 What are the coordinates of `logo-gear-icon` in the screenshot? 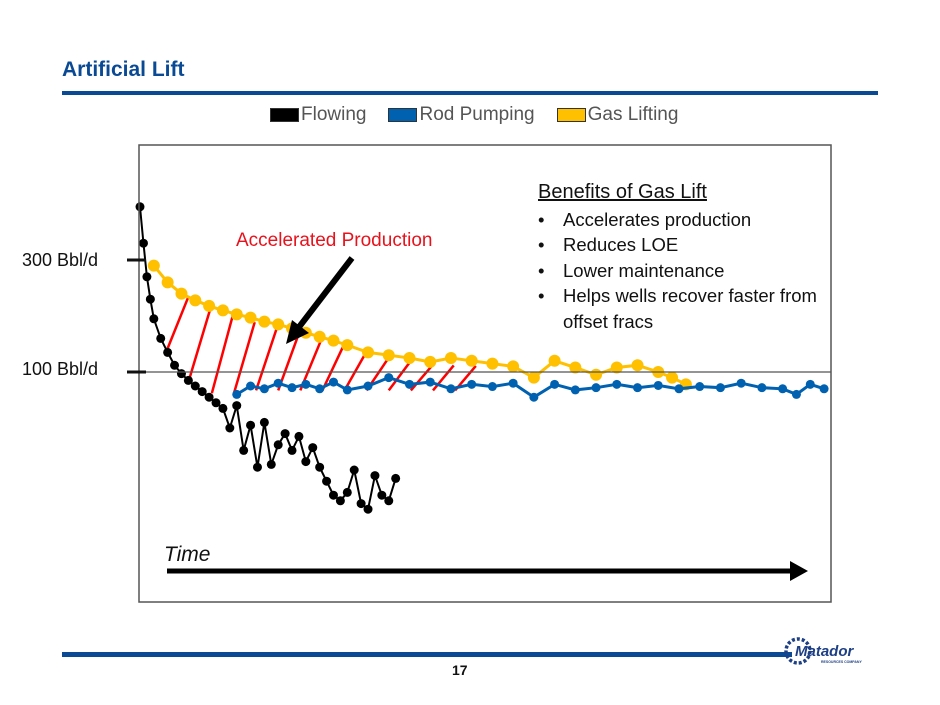 It's located at (798, 651).